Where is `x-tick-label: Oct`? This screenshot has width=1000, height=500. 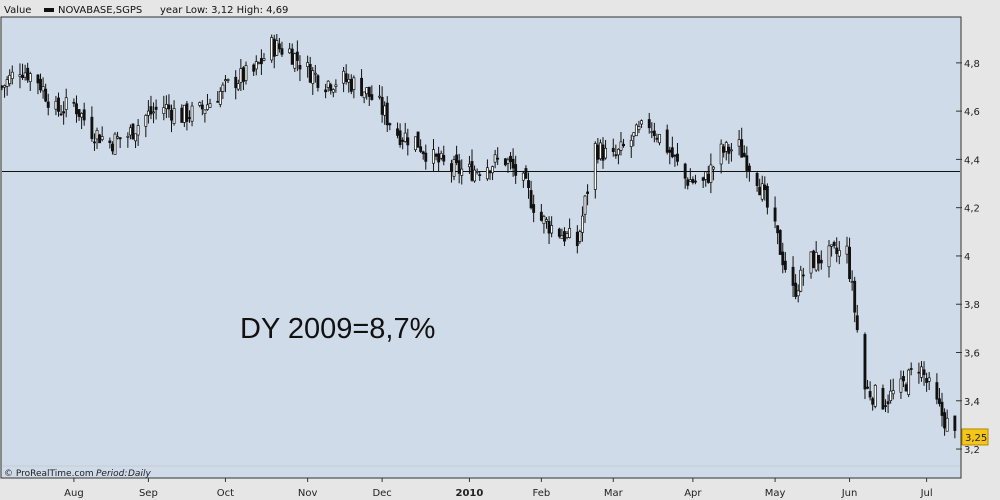
x-tick-label: Oct is located at coordinates (225, 493).